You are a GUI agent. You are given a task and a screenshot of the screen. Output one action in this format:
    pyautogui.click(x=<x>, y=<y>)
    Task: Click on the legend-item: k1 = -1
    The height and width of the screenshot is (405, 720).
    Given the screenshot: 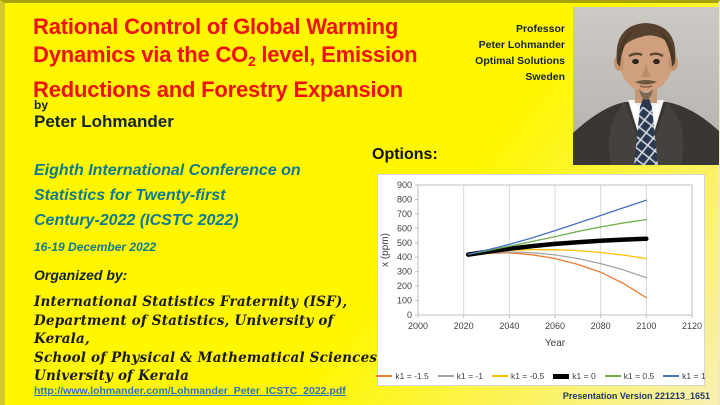 What is the action you would take?
    pyautogui.click(x=460, y=376)
    